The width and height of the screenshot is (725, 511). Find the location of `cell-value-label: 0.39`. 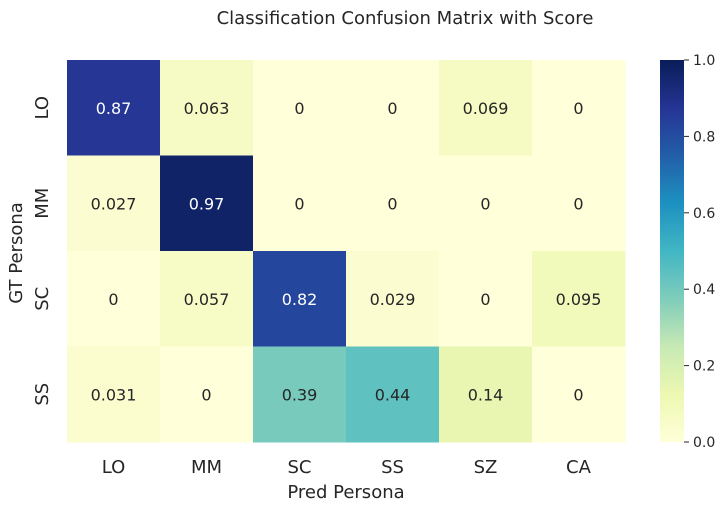

cell-value-label: 0.39 is located at coordinates (300, 394).